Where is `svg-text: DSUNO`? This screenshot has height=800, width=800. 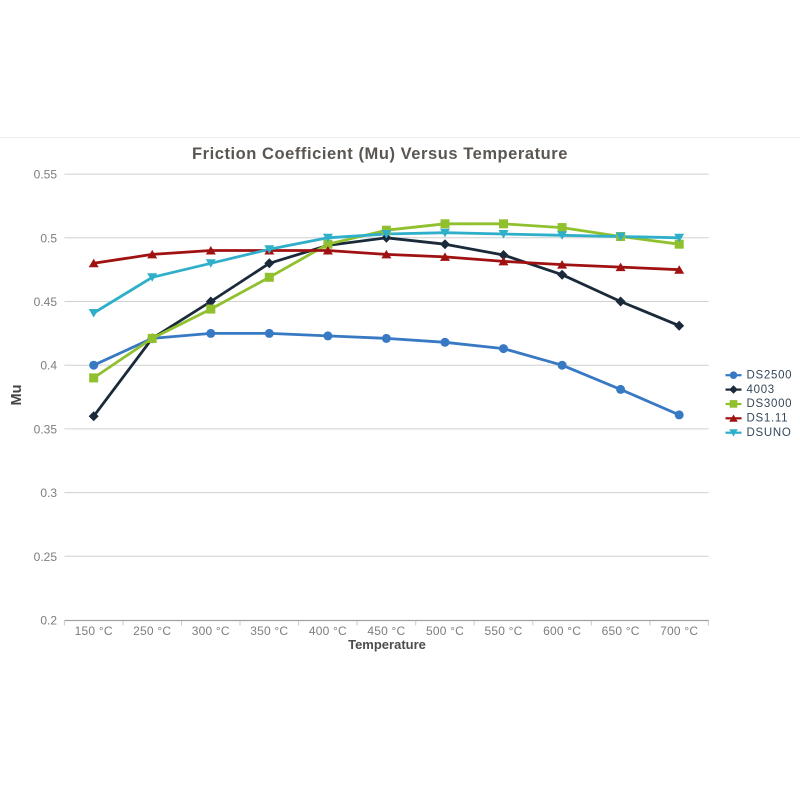 svg-text: DSUNO is located at coordinates (769, 433).